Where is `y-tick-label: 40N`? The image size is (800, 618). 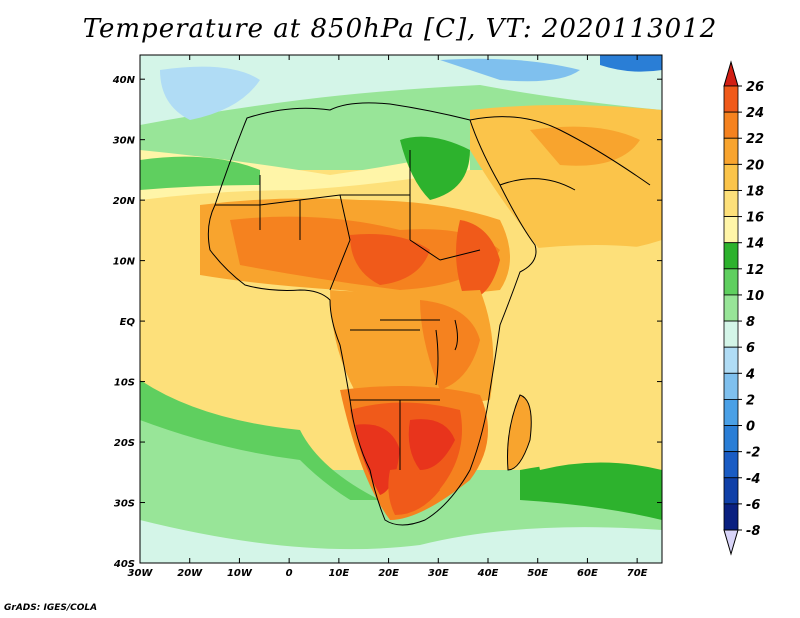
y-tick-label: 40N is located at coordinates (124, 80).